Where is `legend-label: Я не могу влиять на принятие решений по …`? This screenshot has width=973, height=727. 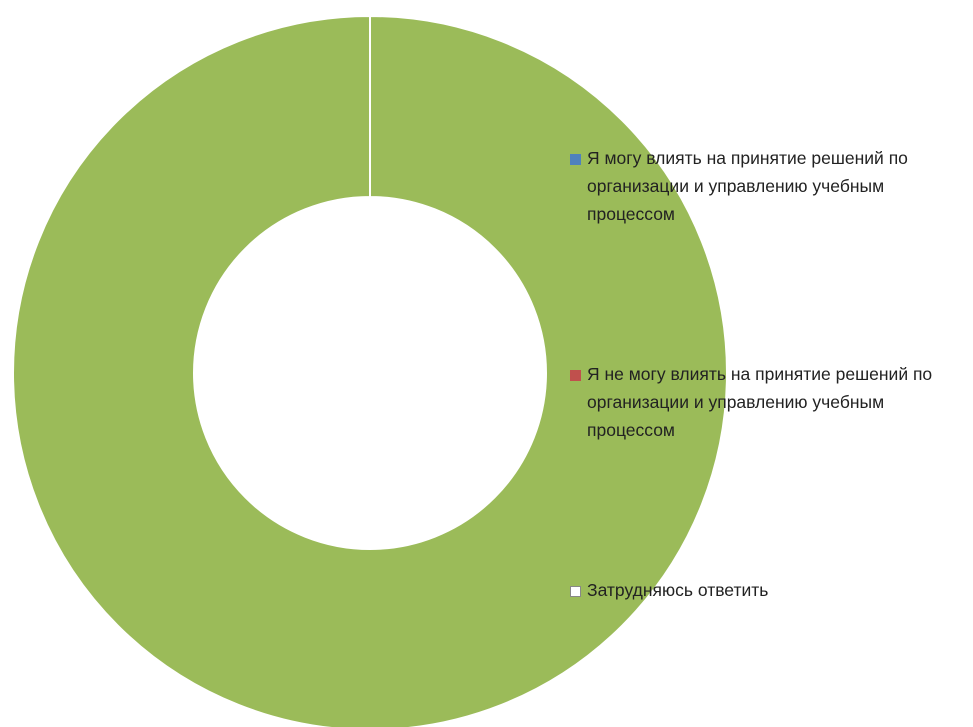 legend-label: Я не могу влиять на принятие решений по … is located at coordinates (760, 402).